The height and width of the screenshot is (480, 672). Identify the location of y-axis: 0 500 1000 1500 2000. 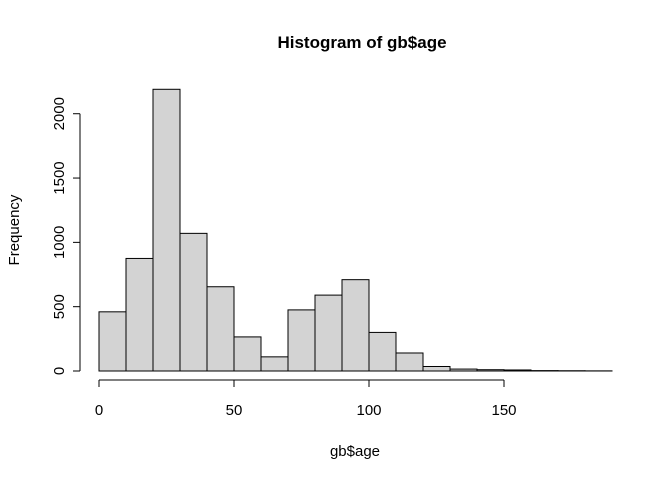
(66, 236).